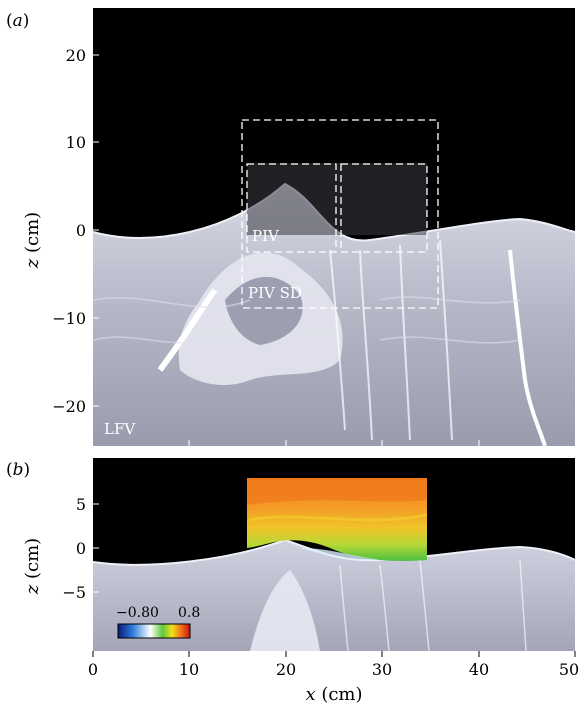 Image resolution: width=584 pixels, height=709 pixels. What do you see at coordinates (382, 669) in the screenshot?
I see `x-tick: 30` at bounding box center [382, 669].